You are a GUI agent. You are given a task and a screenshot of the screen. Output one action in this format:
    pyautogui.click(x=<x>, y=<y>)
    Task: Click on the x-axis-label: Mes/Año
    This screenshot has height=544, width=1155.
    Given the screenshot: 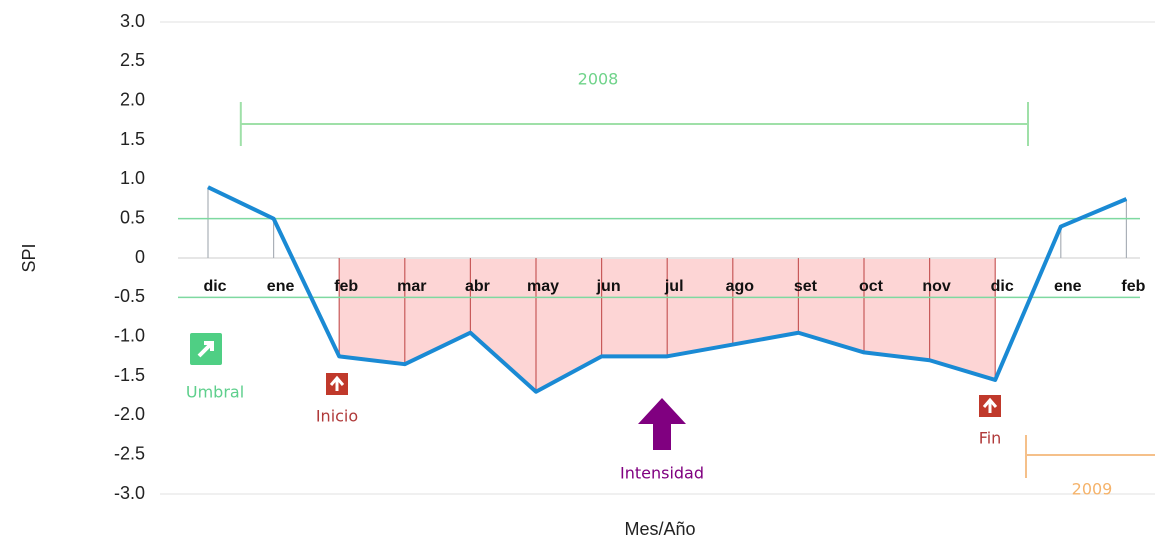 What is the action you would take?
    pyautogui.click(x=659, y=529)
    